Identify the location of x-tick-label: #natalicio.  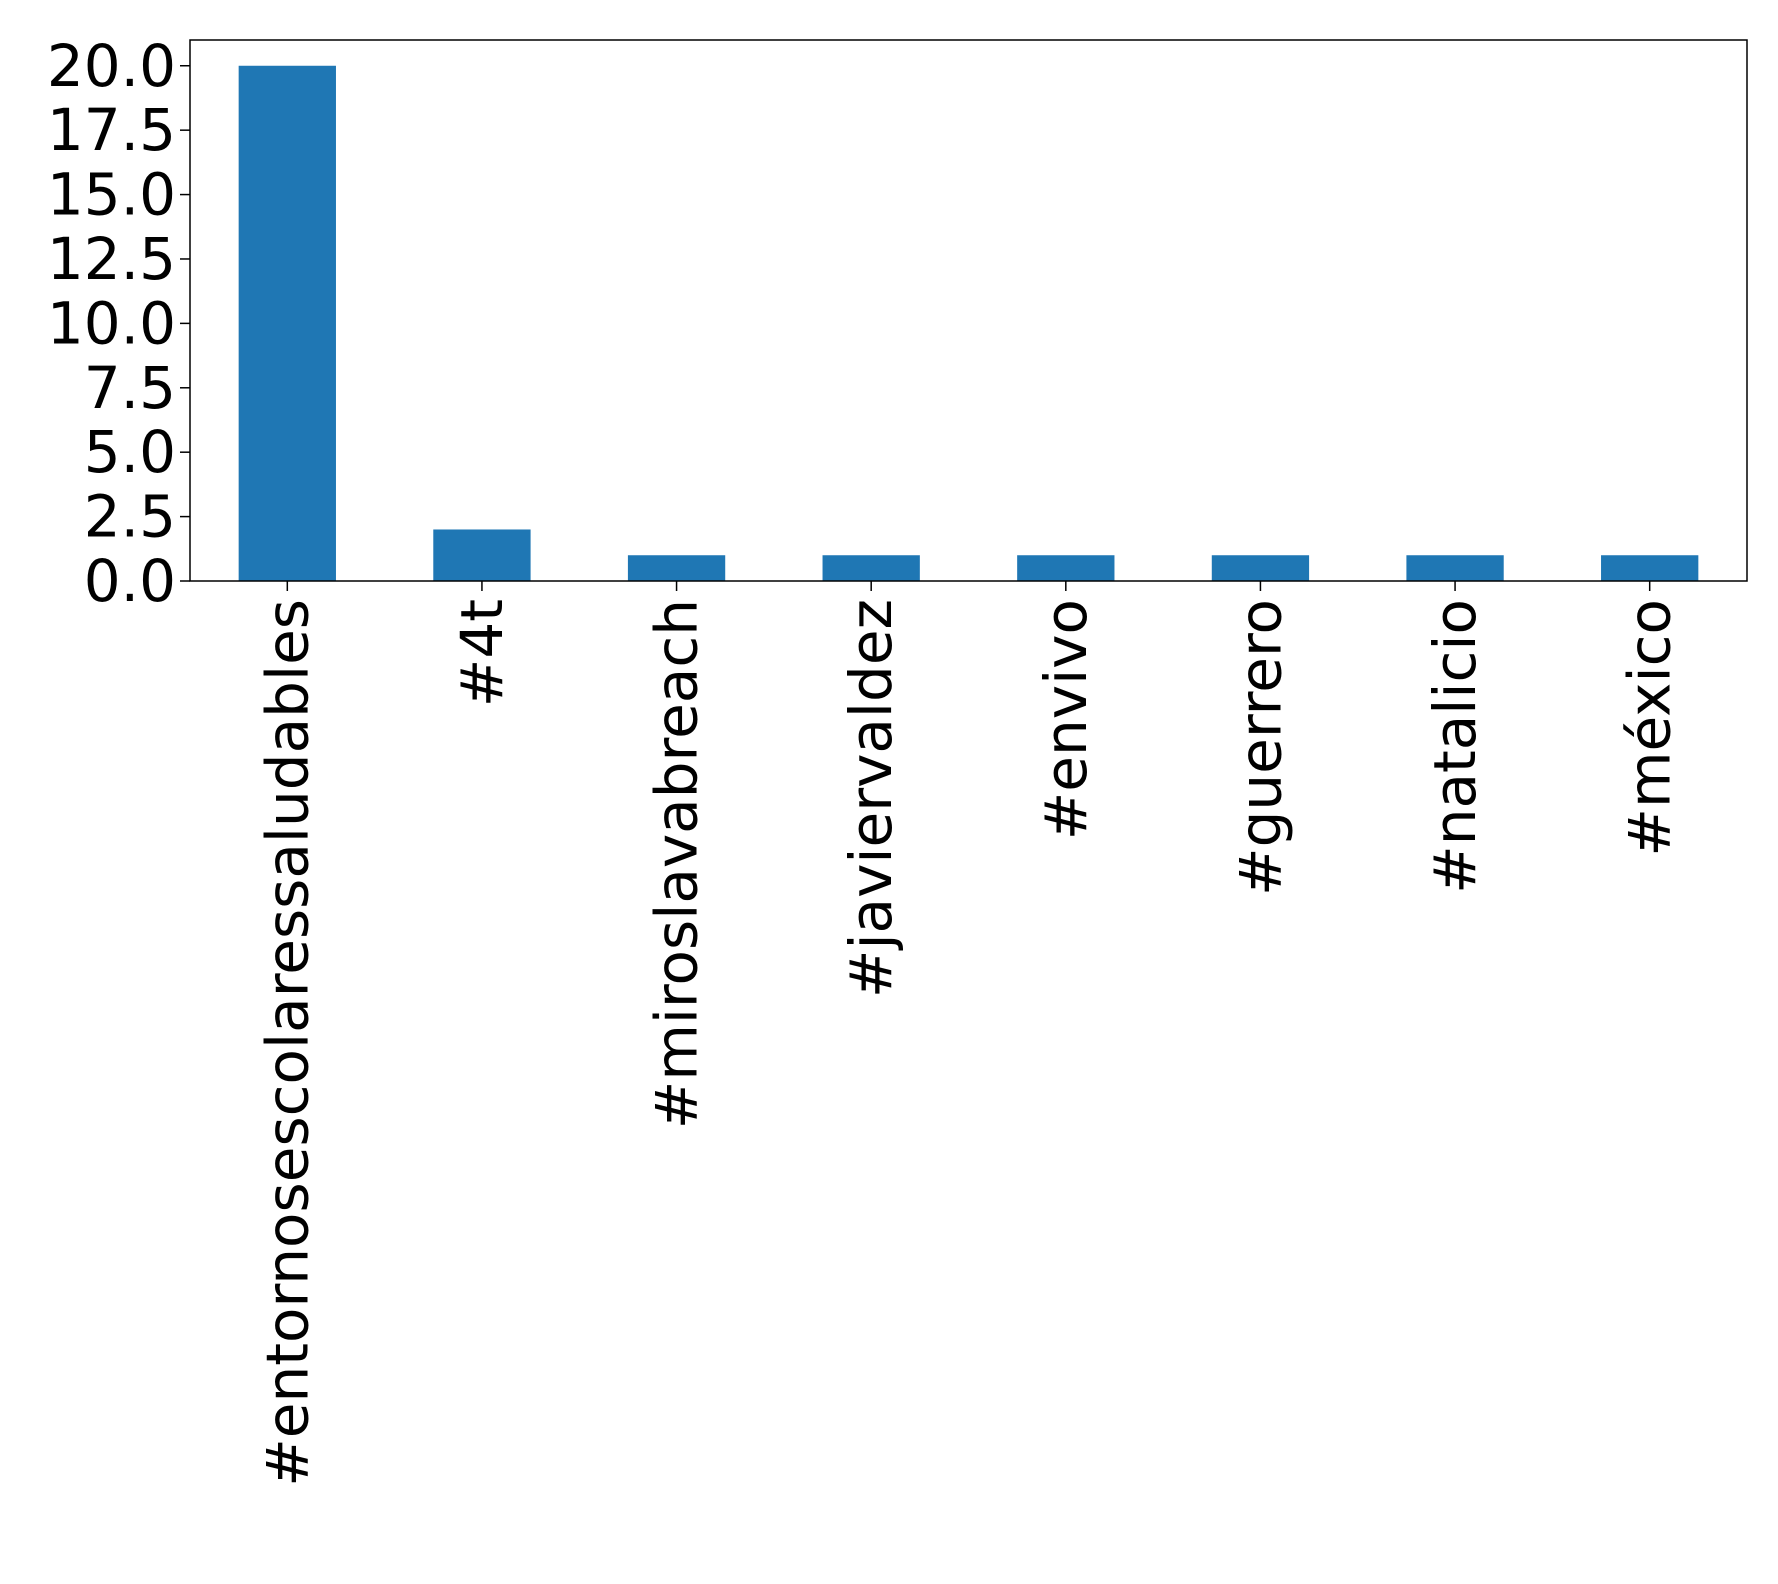
(1455, 746).